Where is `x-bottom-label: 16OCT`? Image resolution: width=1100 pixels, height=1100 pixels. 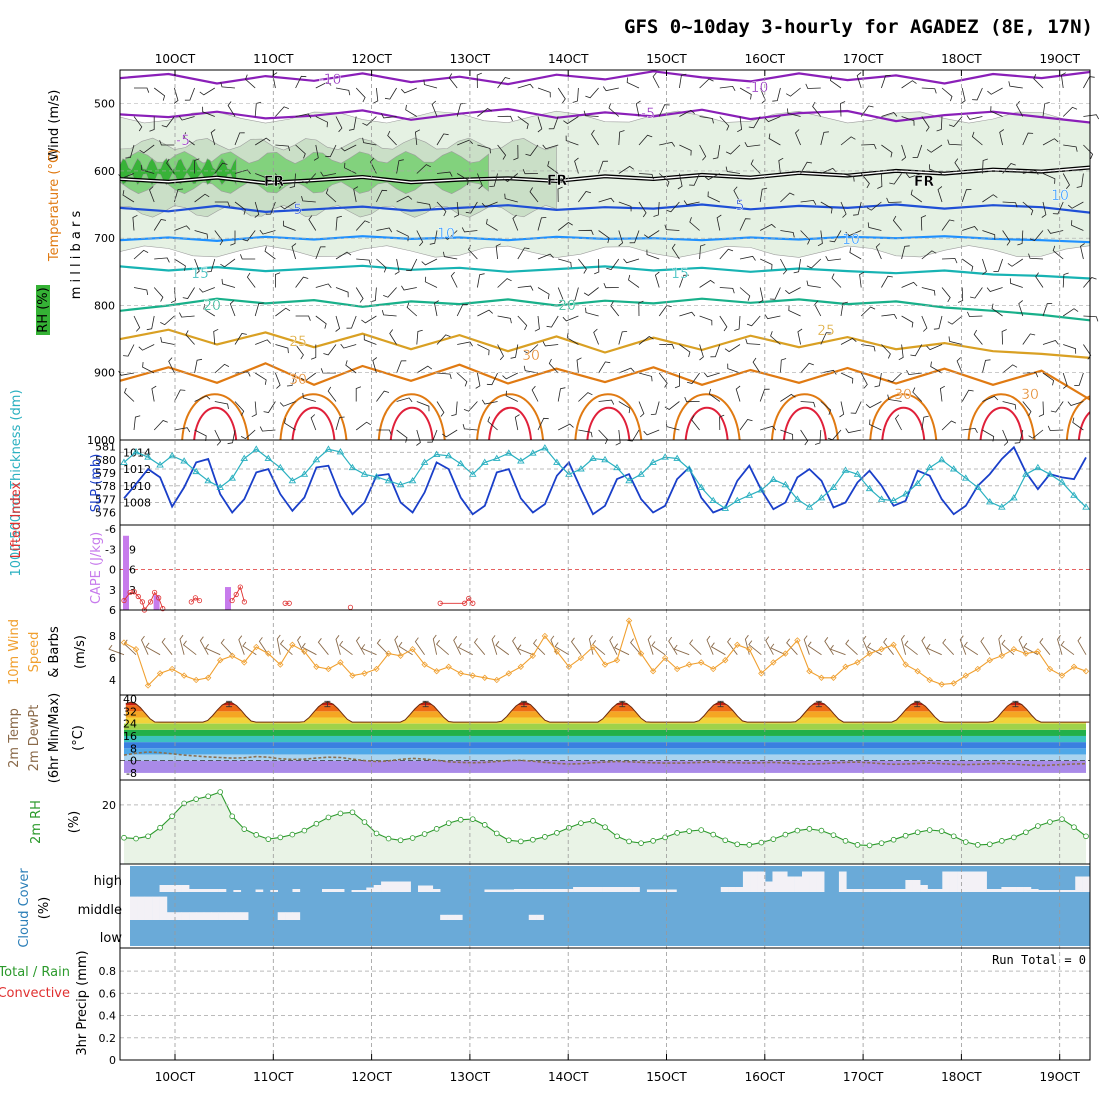 x-bottom-label: 16OCT is located at coordinates (765, 1077).